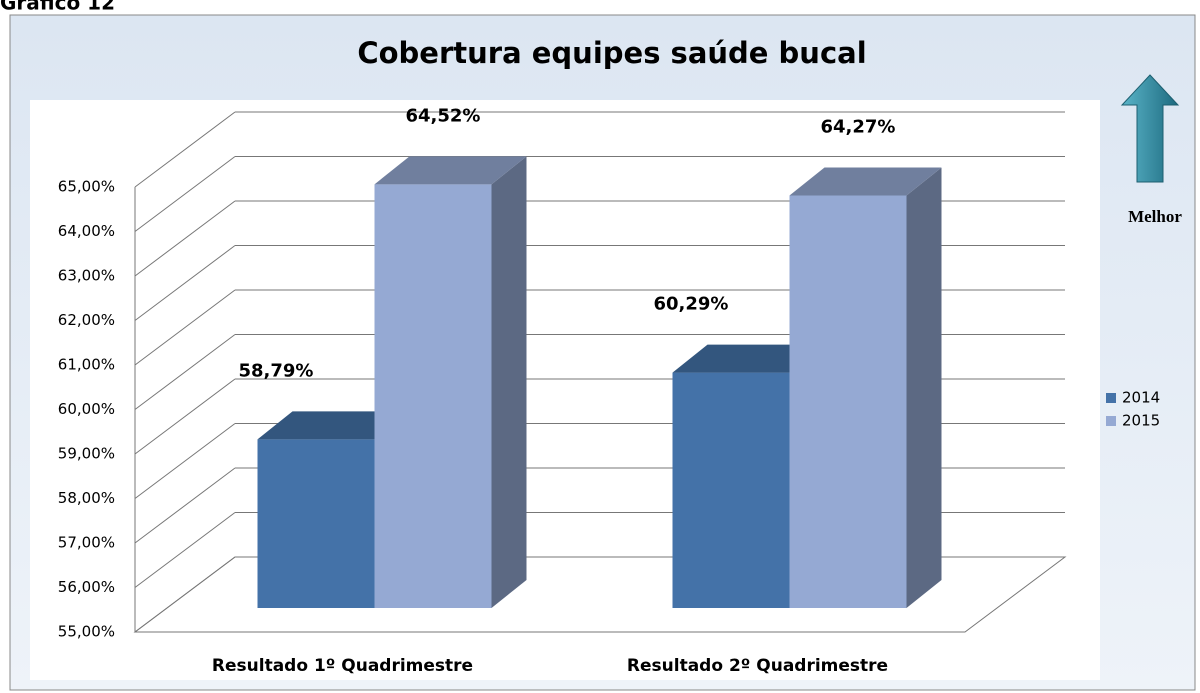 This screenshot has height=693, width=1200. What do you see at coordinates (86, 276) in the screenshot?
I see `y-tick-label: 63,00%` at bounding box center [86, 276].